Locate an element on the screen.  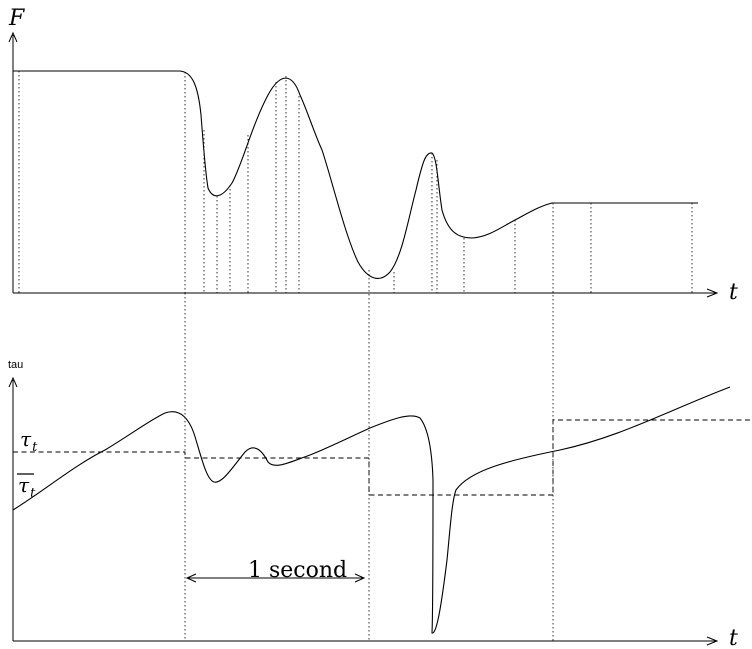
interval-label: 1 second is located at coordinates (297, 570).